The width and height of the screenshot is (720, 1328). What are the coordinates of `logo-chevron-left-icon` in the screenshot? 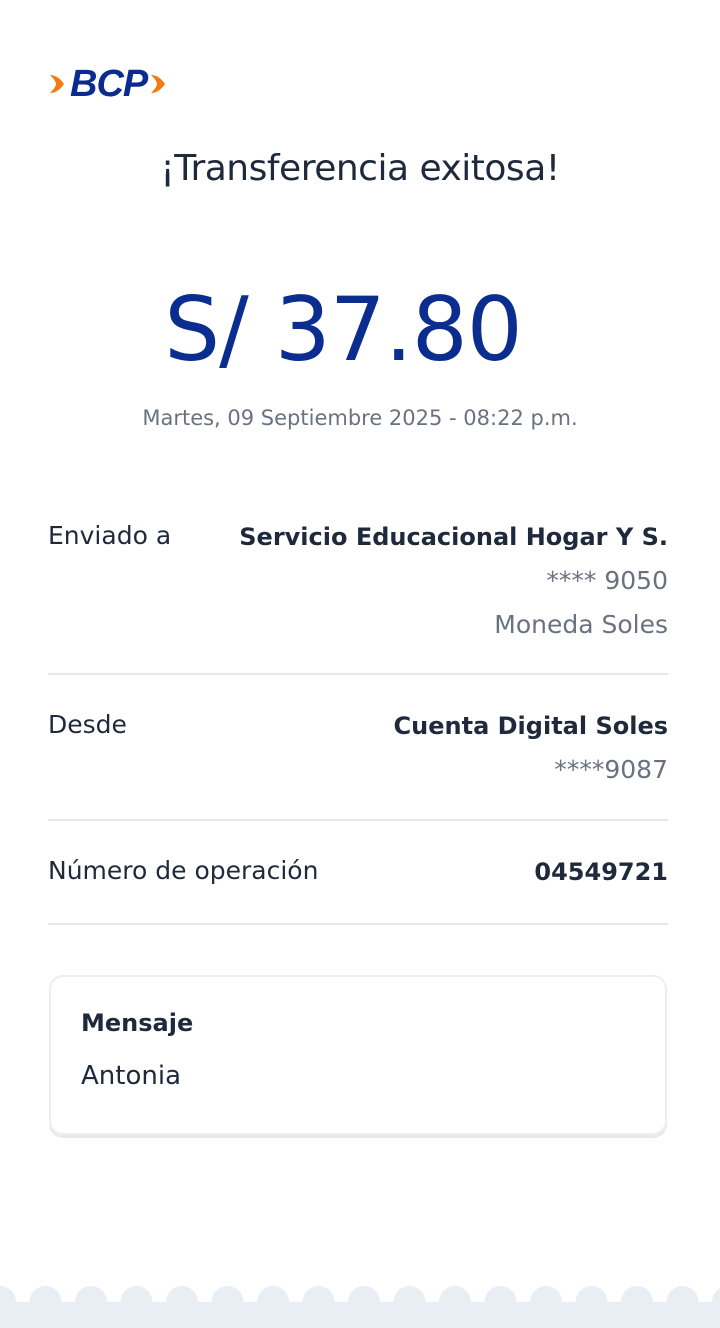 It's located at (57, 84).